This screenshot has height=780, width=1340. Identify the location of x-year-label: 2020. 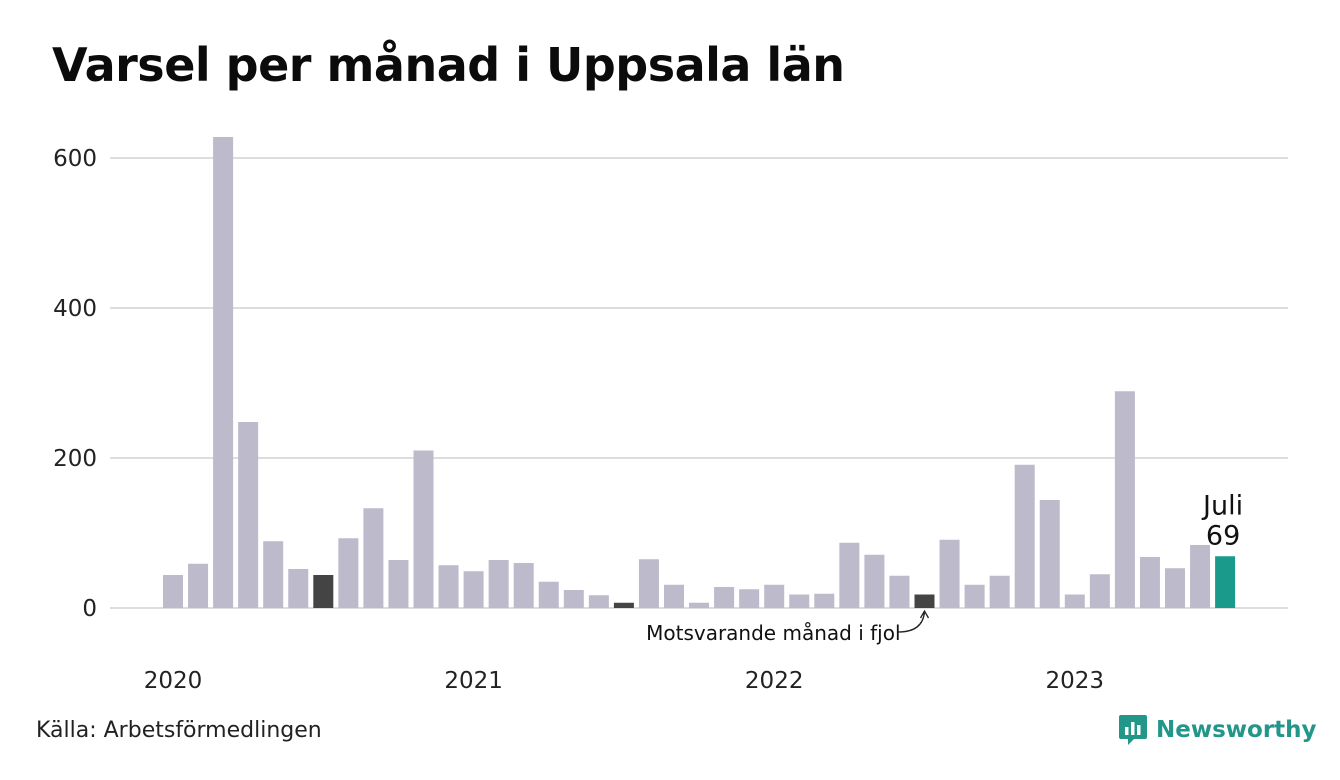
(173, 681).